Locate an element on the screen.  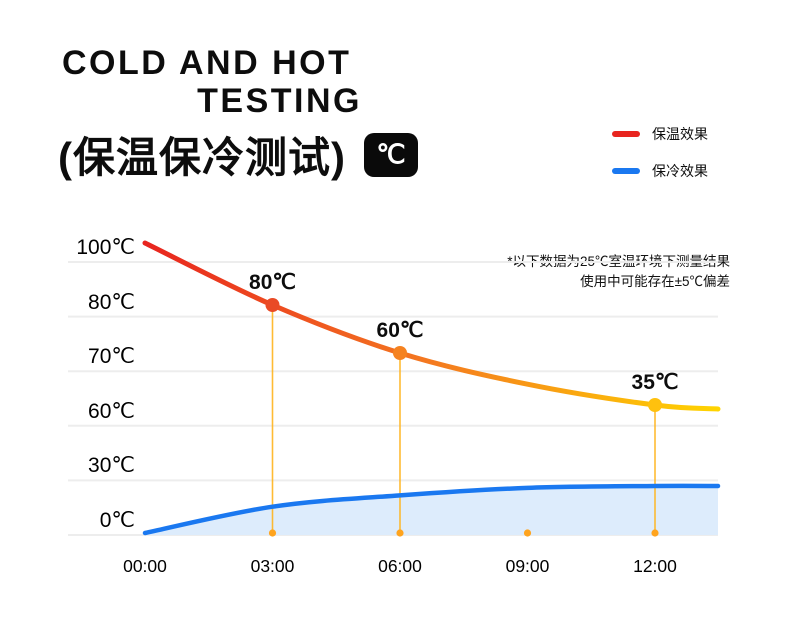
chart-legend: 保温效果 保冷效果 is located at coordinates (660, 161).